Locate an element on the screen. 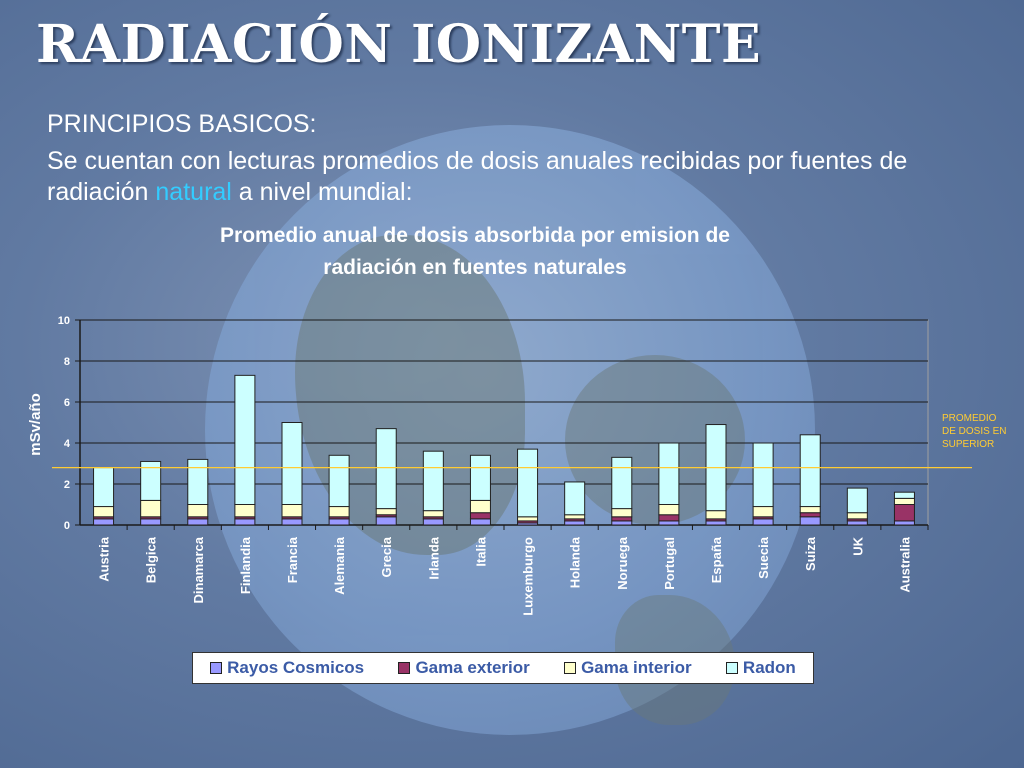  legend-label: Radon is located at coordinates (769, 667).